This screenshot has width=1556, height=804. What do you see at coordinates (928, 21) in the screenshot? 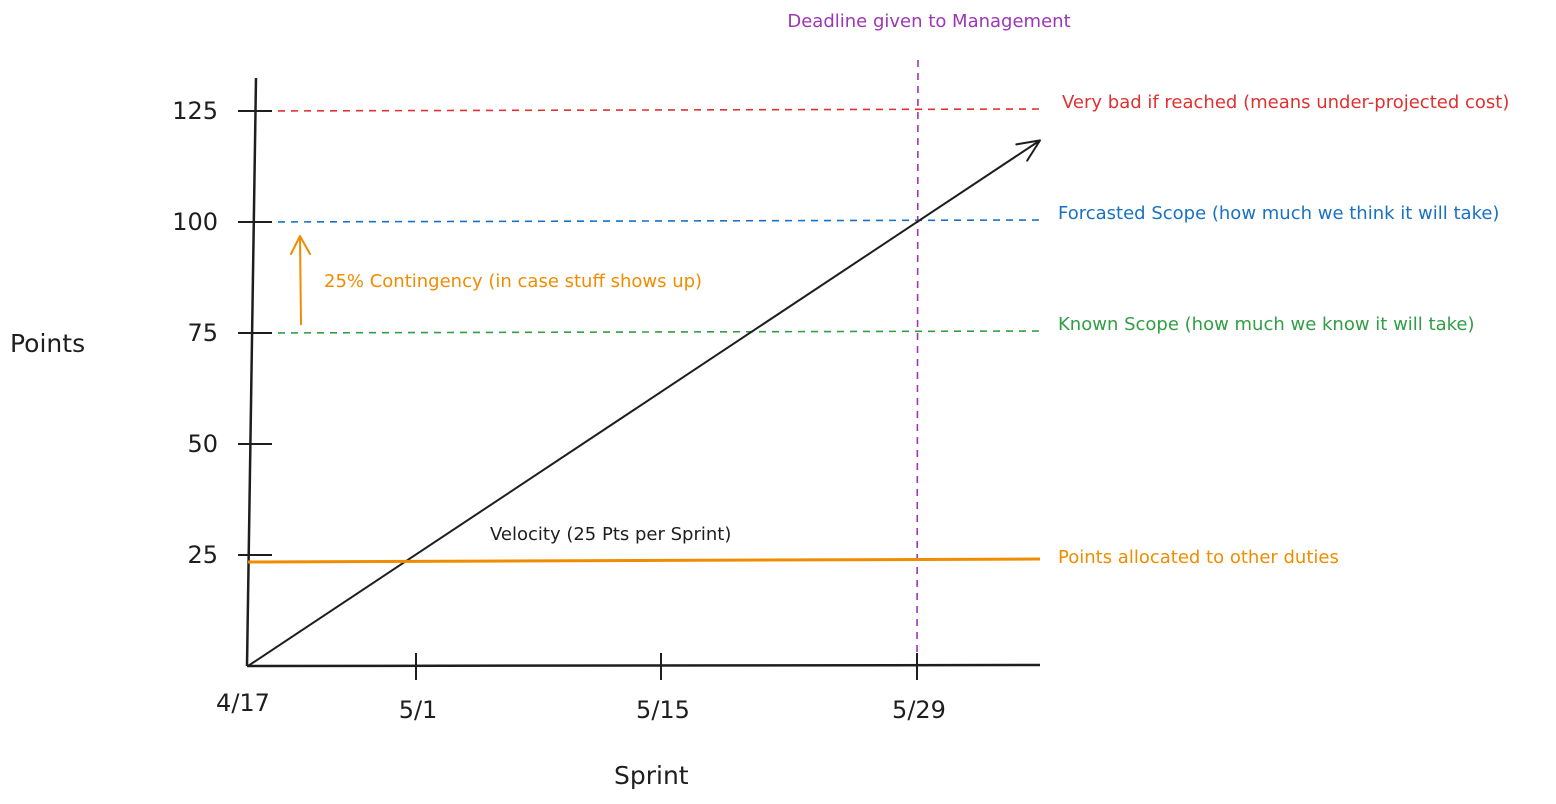
I see `deadline-label: Deadline given to Management` at bounding box center [928, 21].